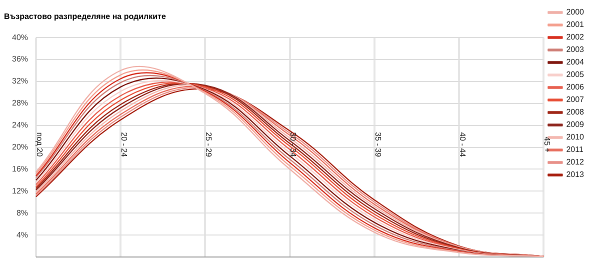 The image size is (600, 273). I want to click on y-tick-label: 20%, so click(20, 147).